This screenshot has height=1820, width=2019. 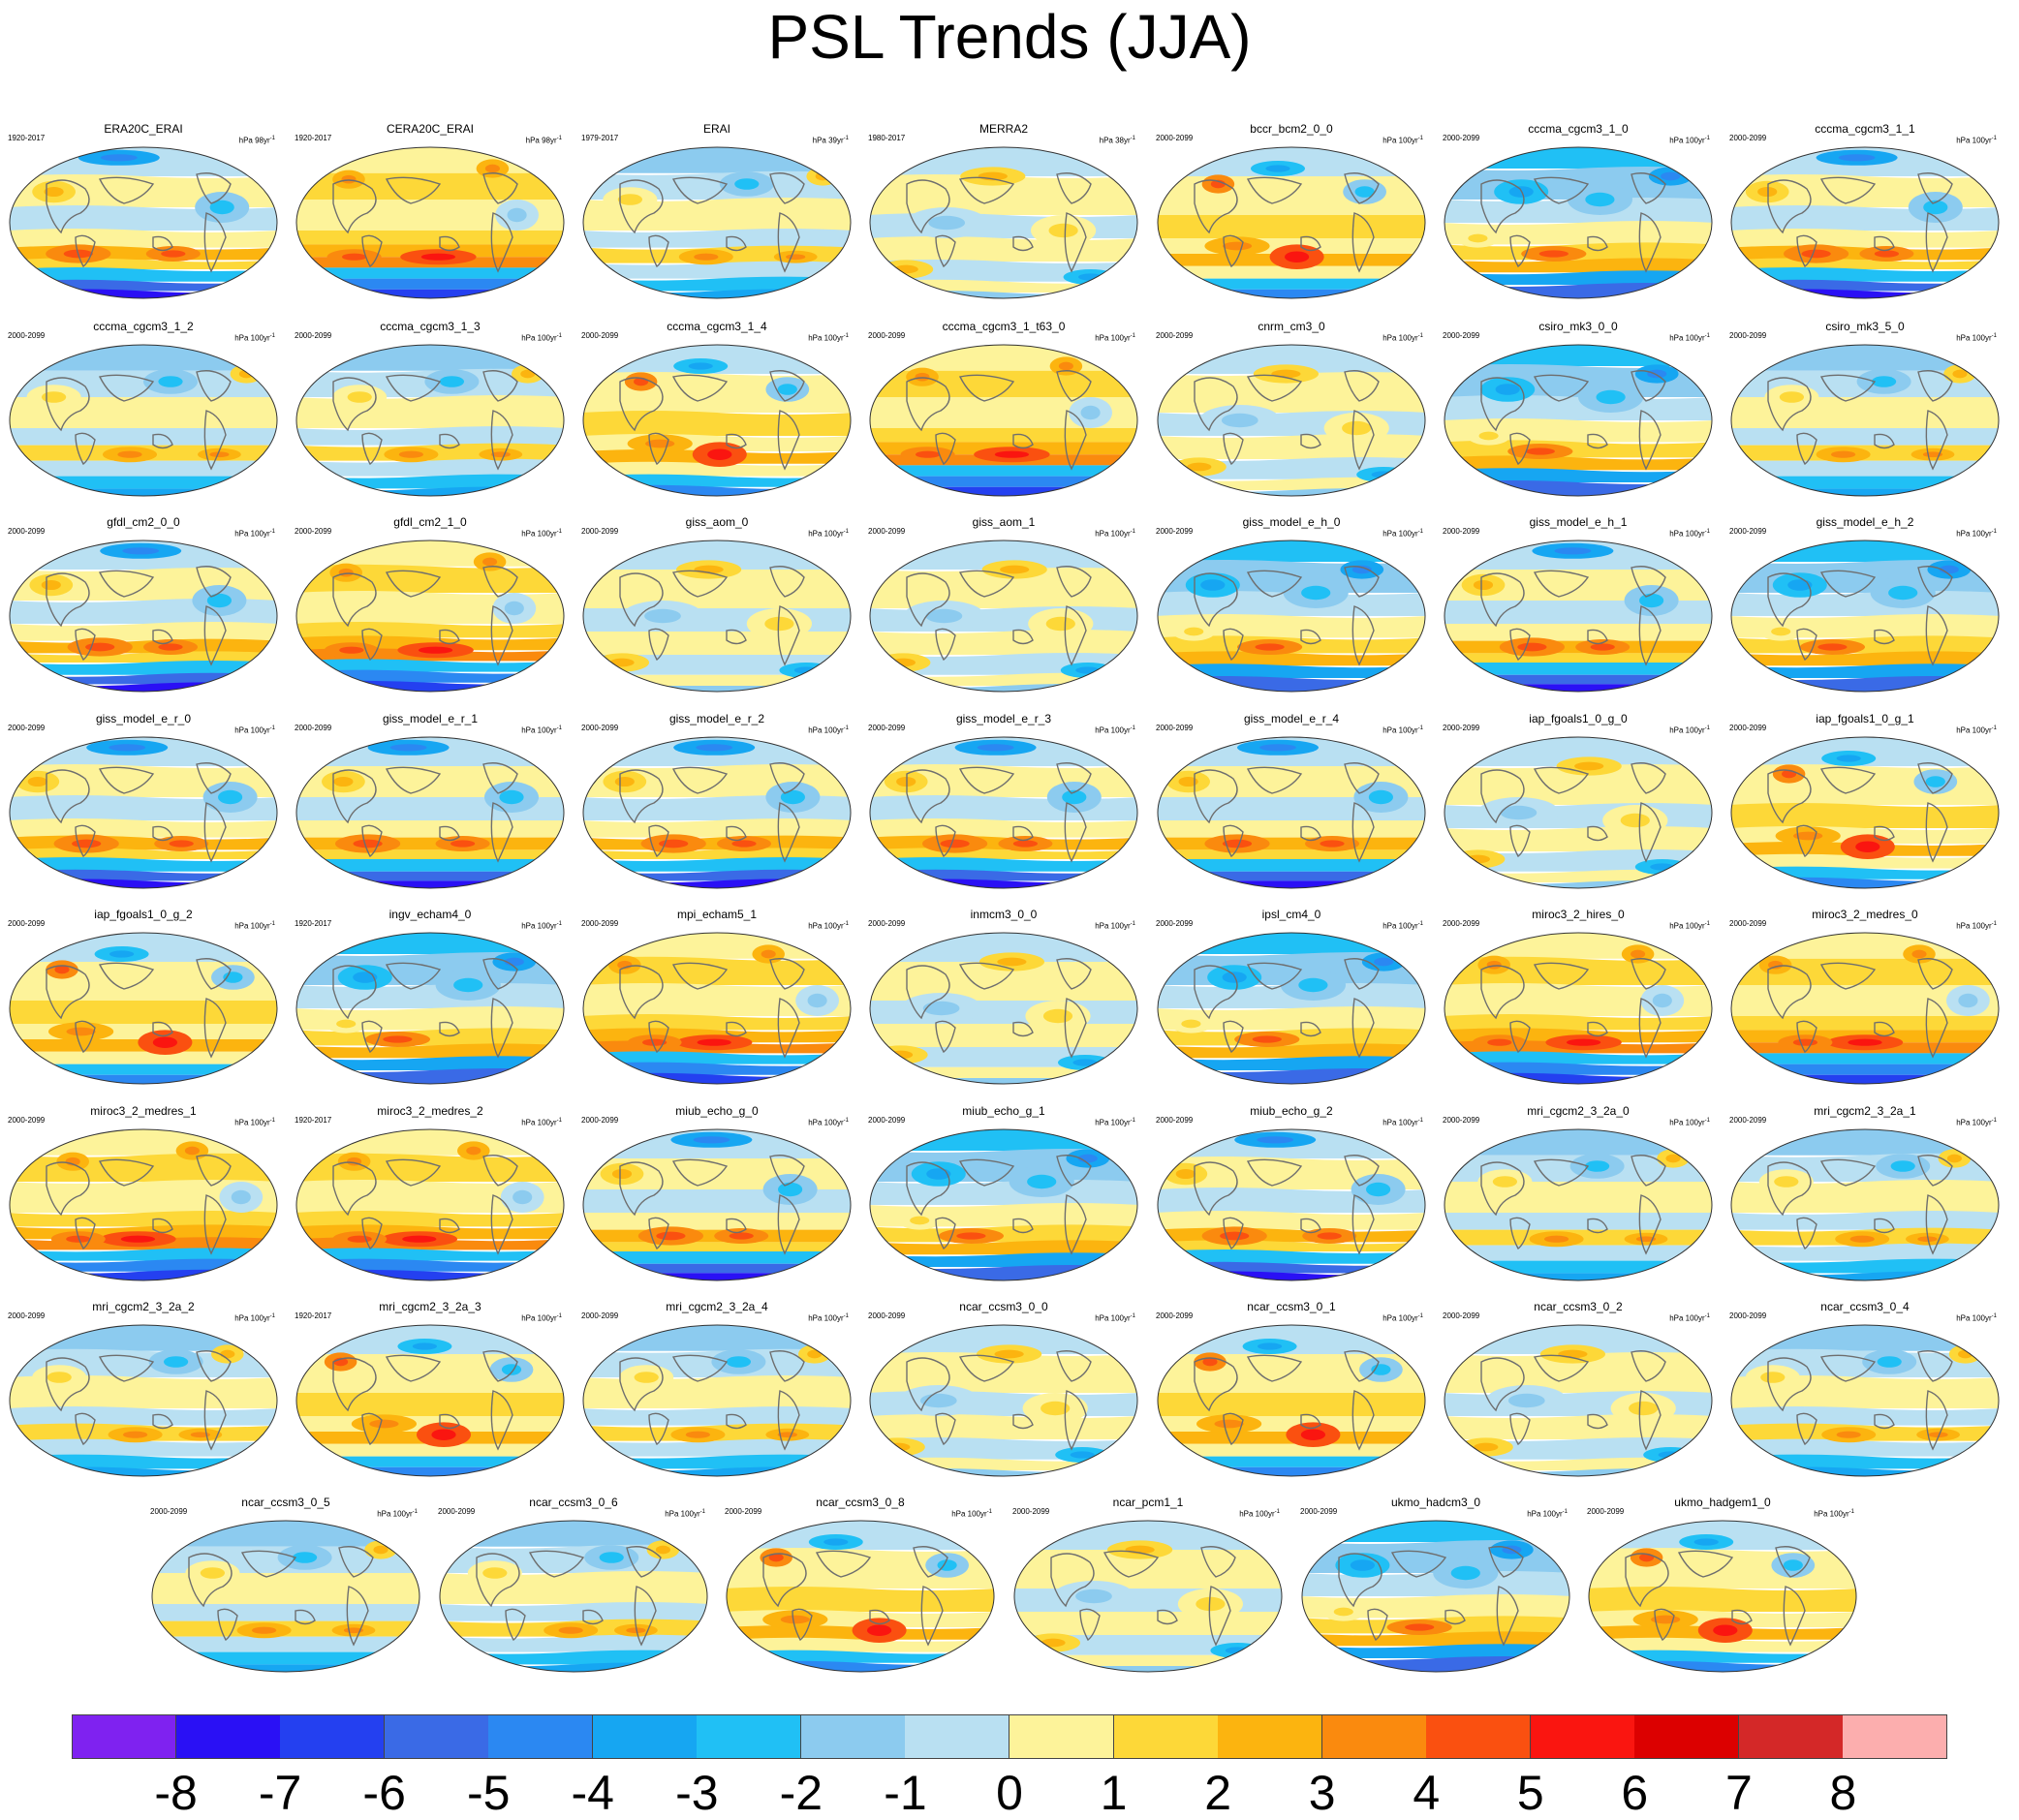 What do you see at coordinates (144, 211) in the screenshot?
I see `map-panel: ERA20C_ERAI 1920-2017 hPa 98yr-1` at bounding box center [144, 211].